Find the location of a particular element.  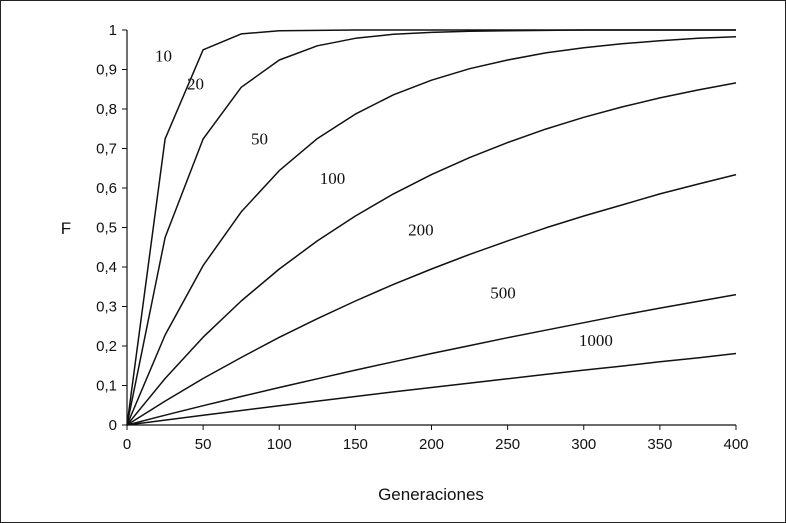

curve-label-10: 10 is located at coordinates (163, 56).